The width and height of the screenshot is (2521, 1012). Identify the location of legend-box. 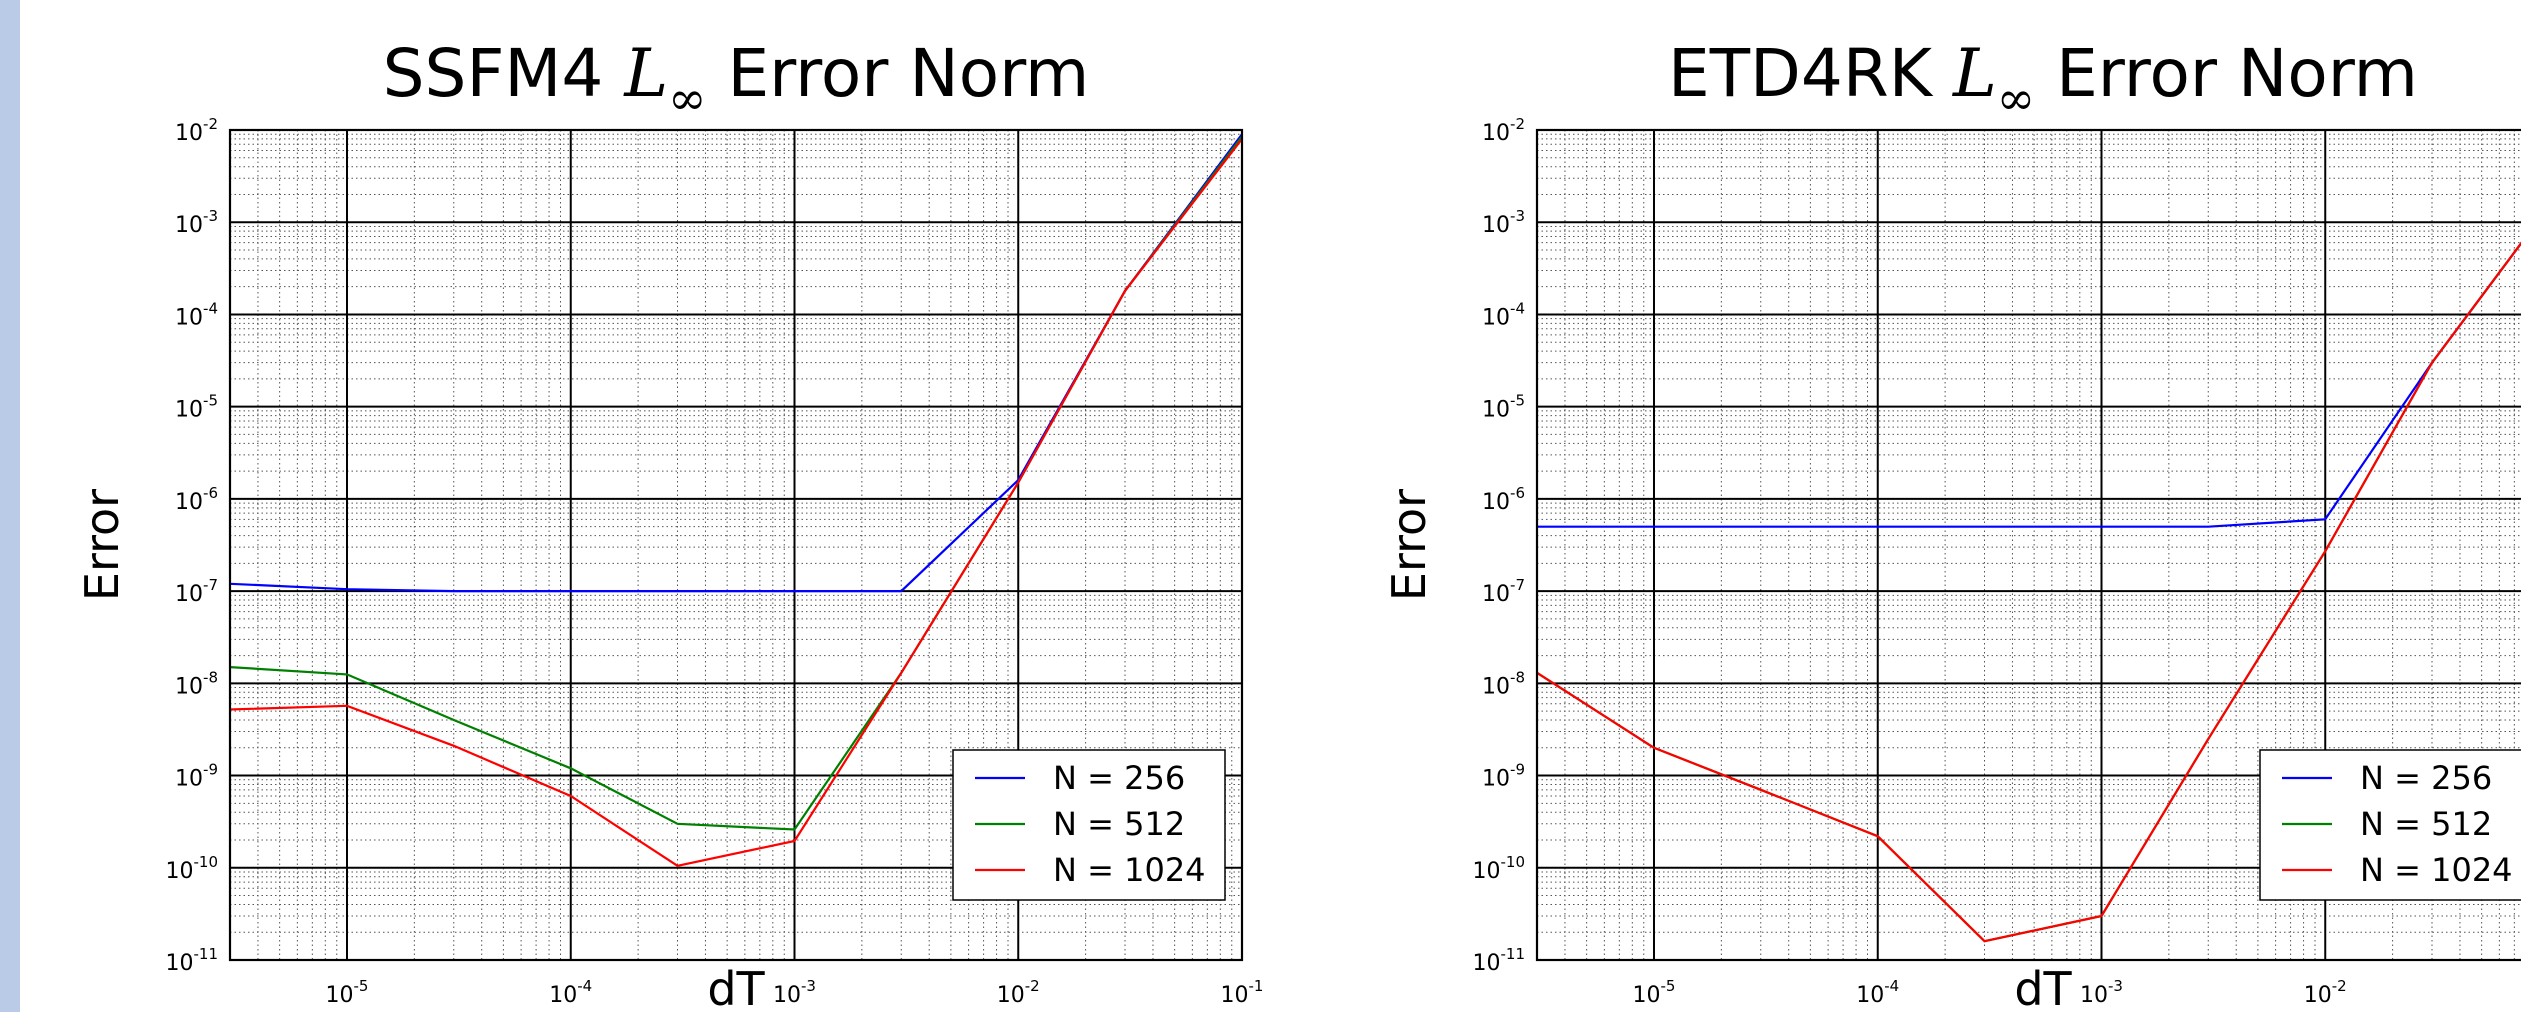
(1089, 825).